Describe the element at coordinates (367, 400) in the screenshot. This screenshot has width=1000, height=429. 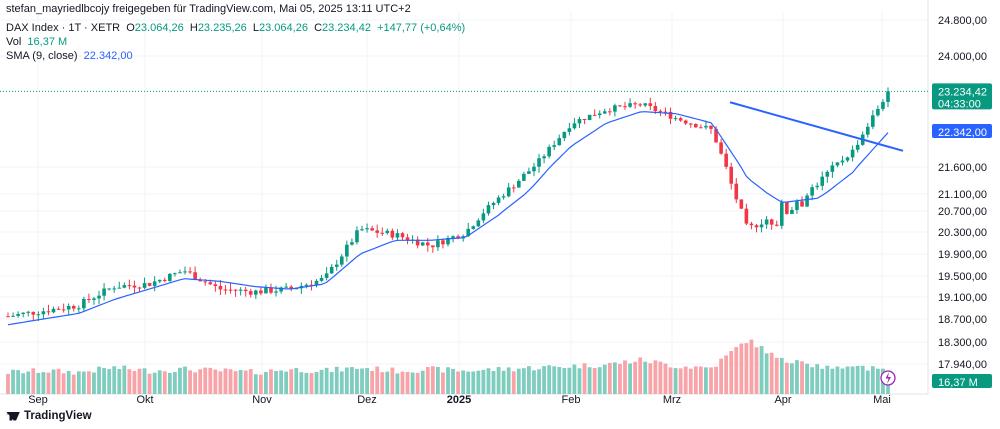
I see `time-tick-label: Dez` at that location.